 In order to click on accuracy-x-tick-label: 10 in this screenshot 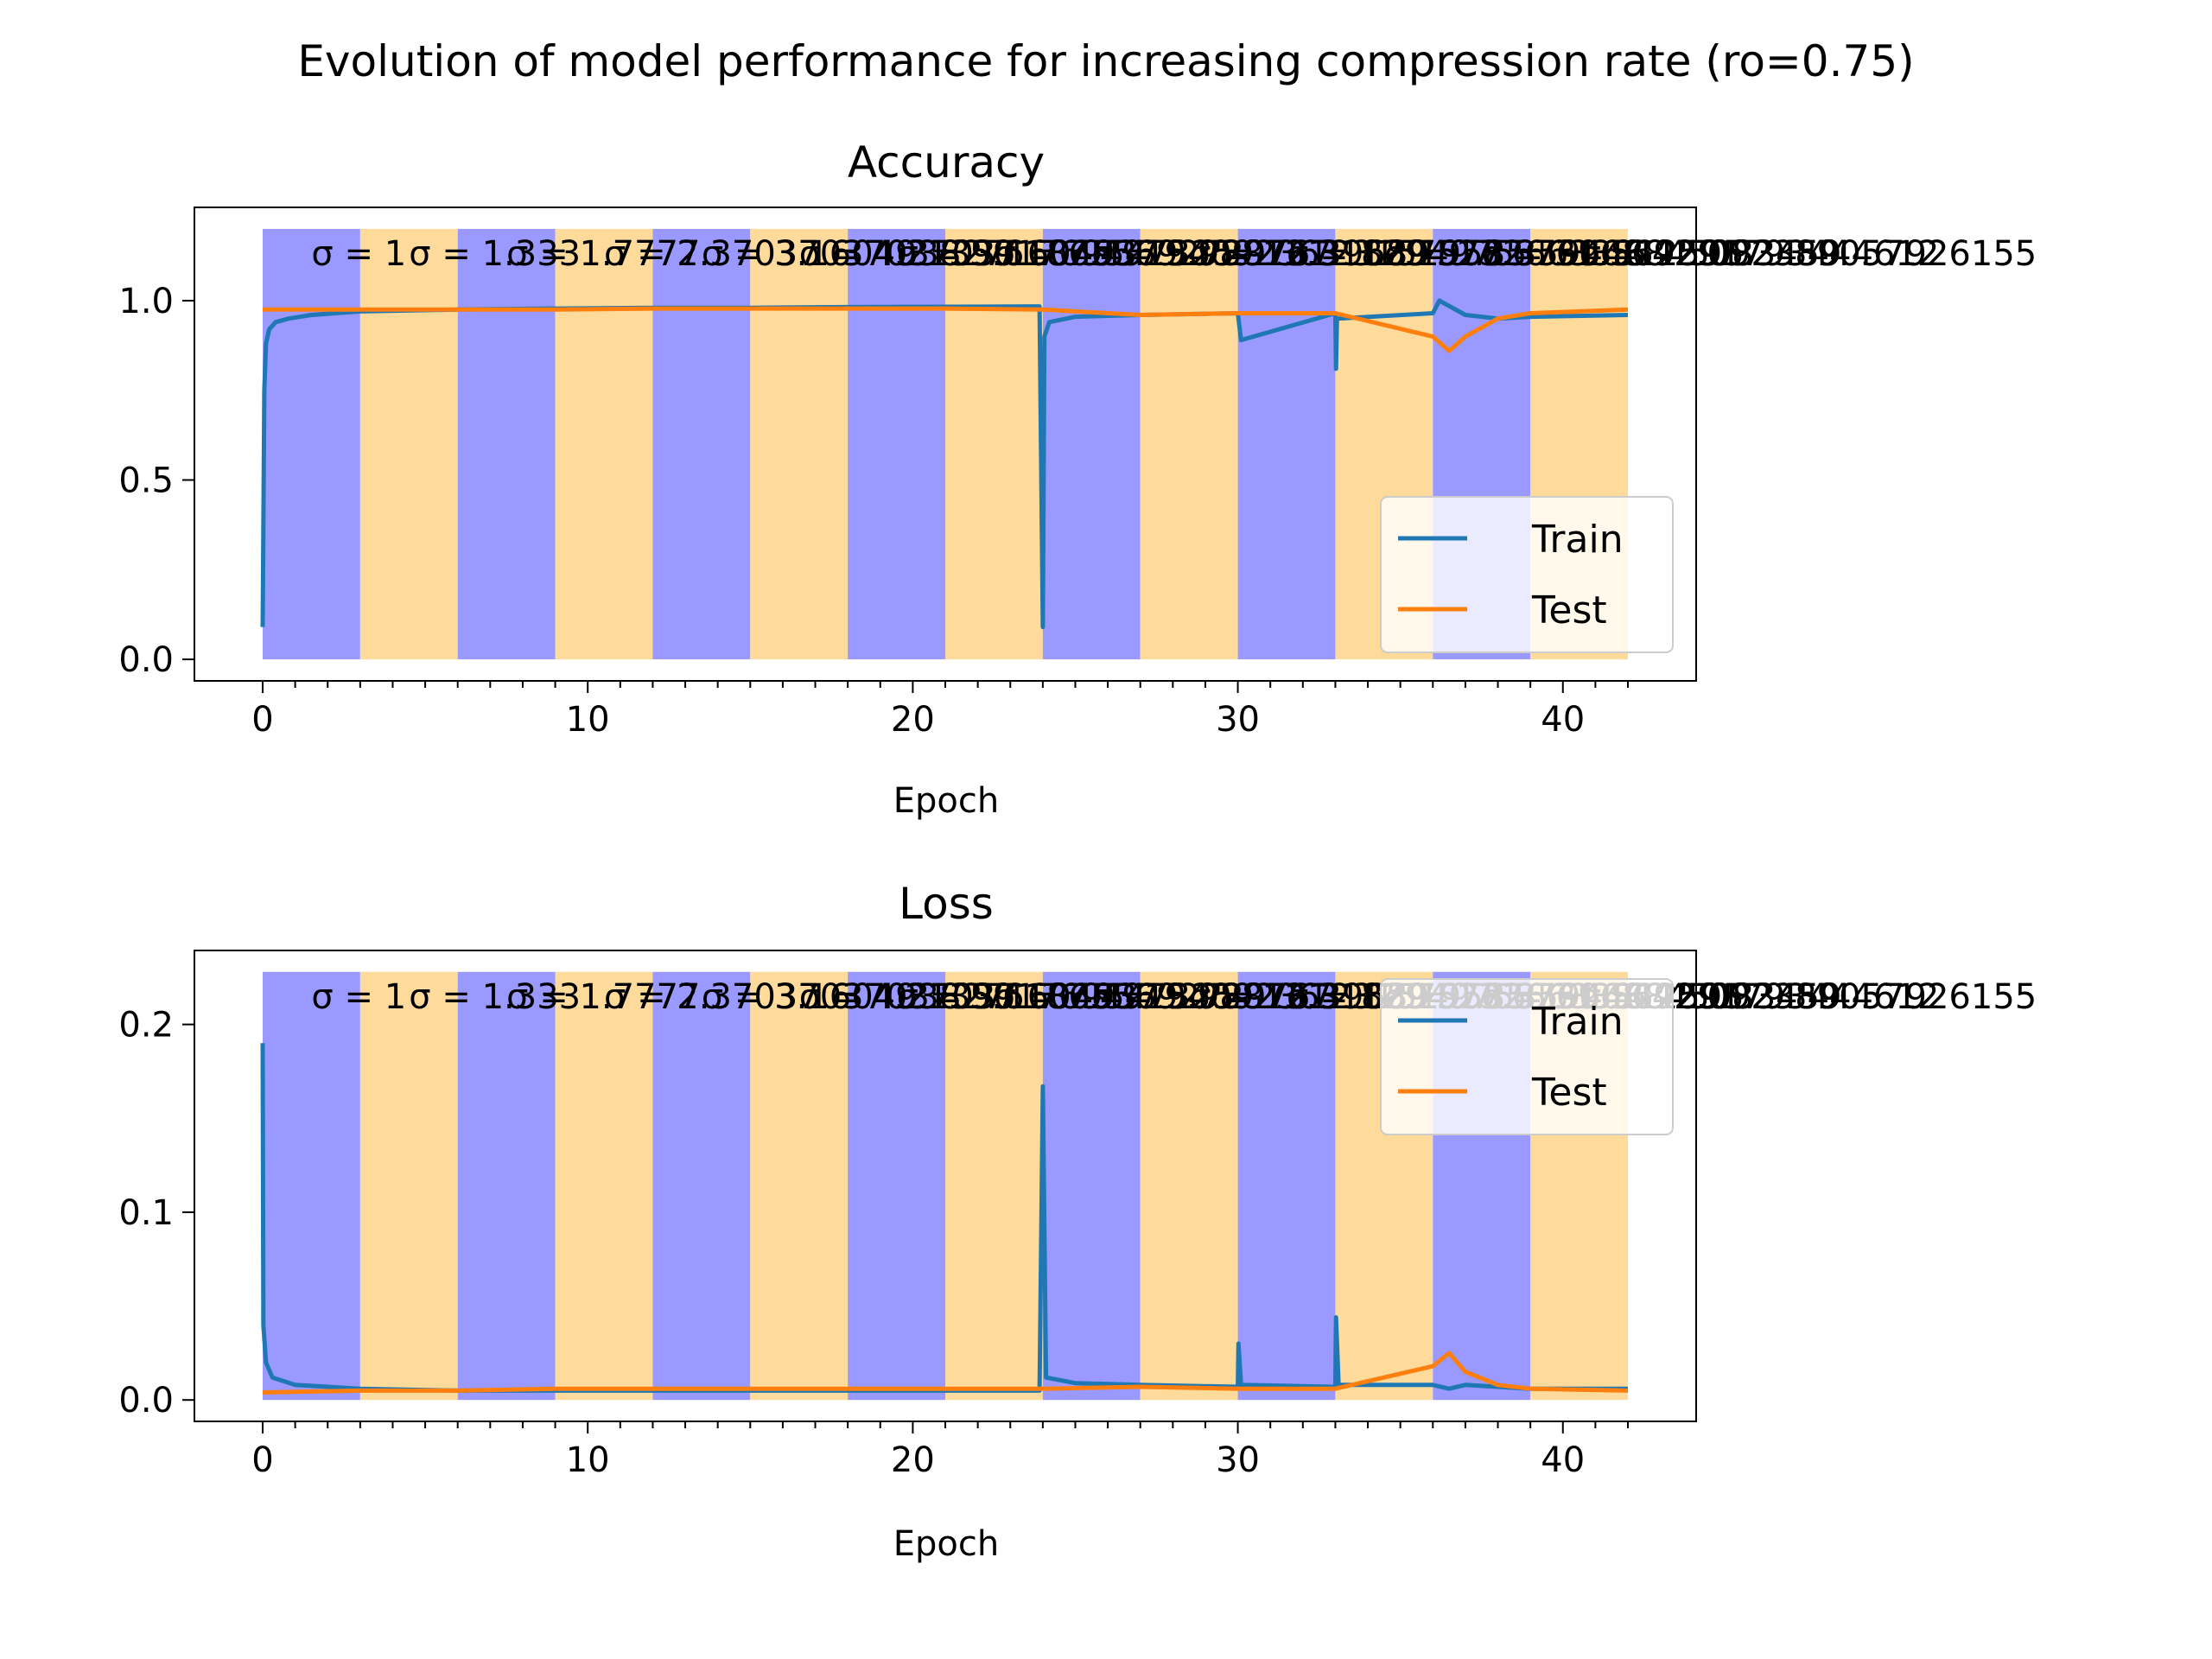, I will do `click(588, 720)`.